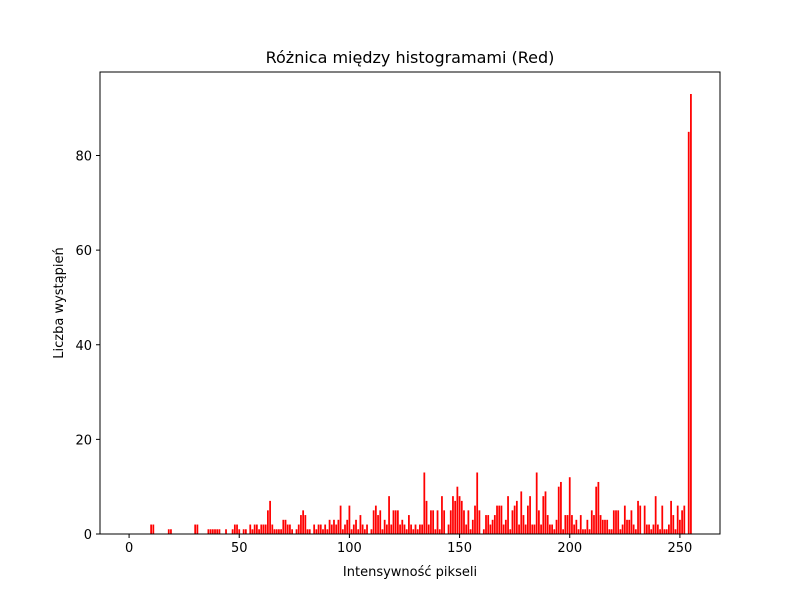 This screenshot has height=604, width=800. I want to click on y-tick-label: 20, so click(83, 440).